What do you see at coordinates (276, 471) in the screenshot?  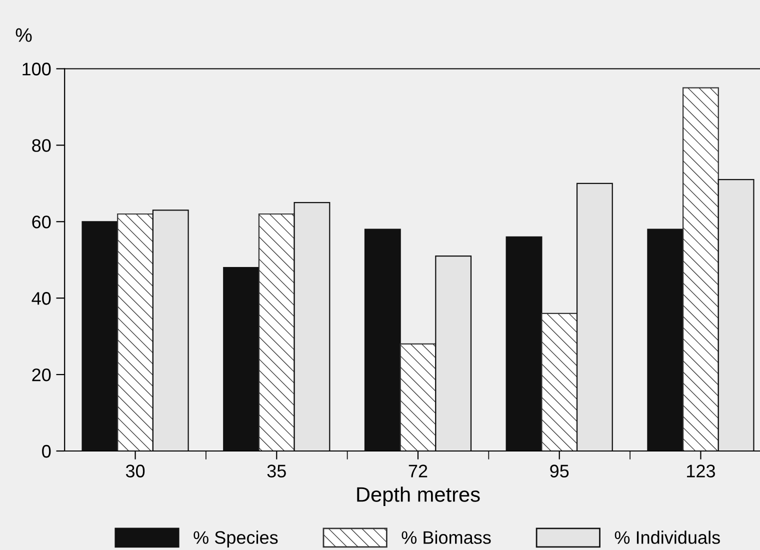 I see `x-tick-label: 35` at bounding box center [276, 471].